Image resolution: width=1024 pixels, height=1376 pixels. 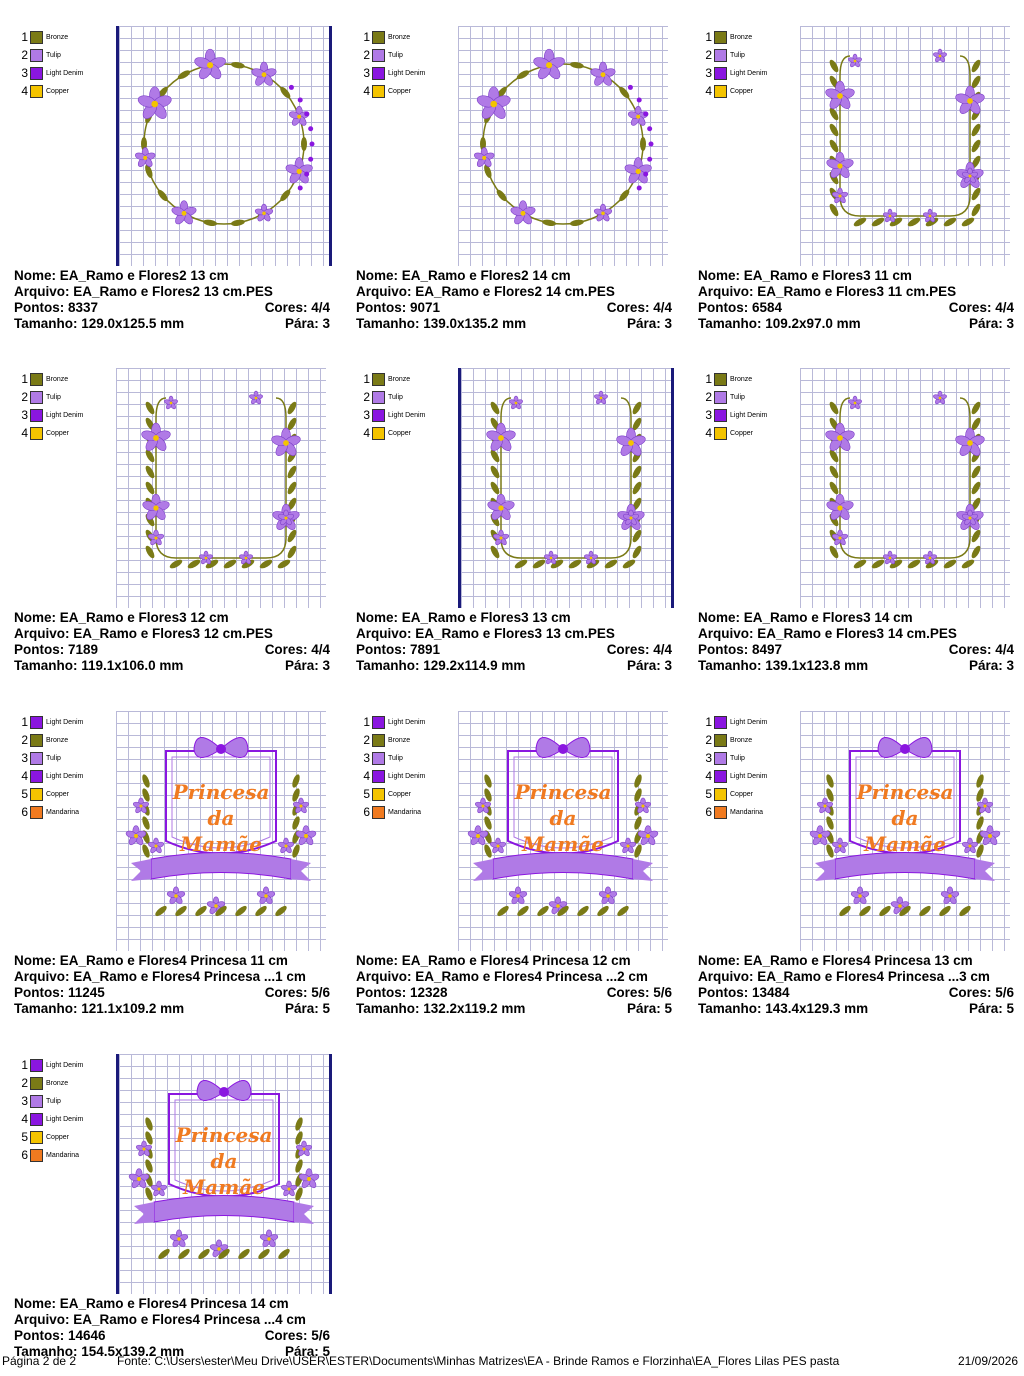 I want to click on motif, so click(x=563, y=137).